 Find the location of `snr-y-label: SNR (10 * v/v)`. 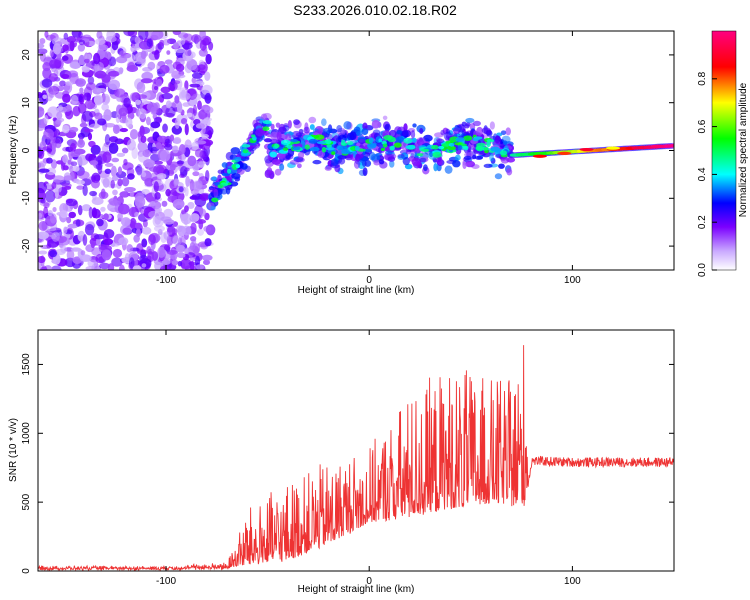

snr-y-label: SNR (10 * v/v) is located at coordinates (13, 450).